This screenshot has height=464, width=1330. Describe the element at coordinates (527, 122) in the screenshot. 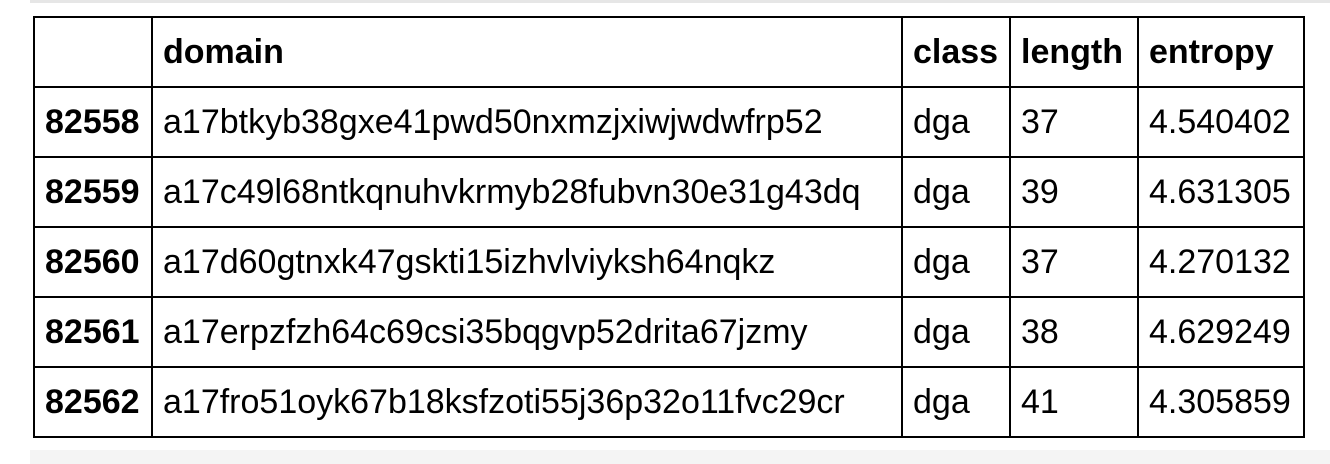

I see `cell-domain: a17btkyb38gxe41pwd50nxmzjxiwjwdwfrp52` at that location.